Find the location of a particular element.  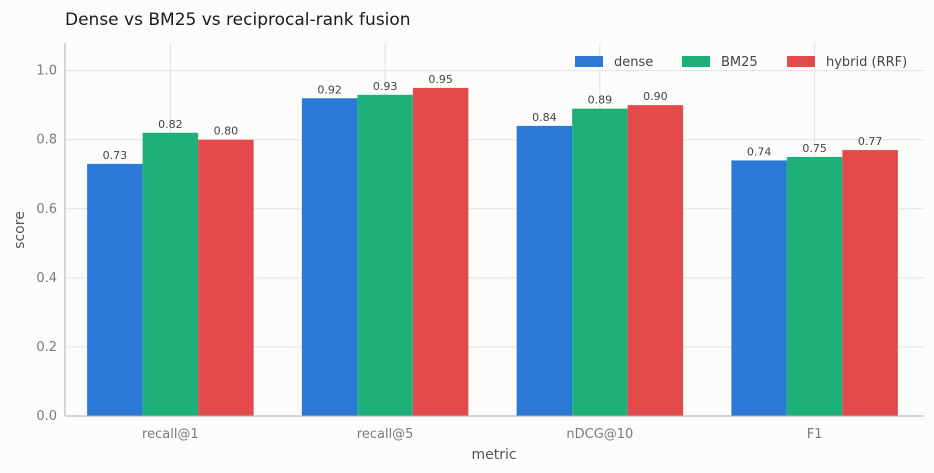

data-label: 0.73 is located at coordinates (115, 155).